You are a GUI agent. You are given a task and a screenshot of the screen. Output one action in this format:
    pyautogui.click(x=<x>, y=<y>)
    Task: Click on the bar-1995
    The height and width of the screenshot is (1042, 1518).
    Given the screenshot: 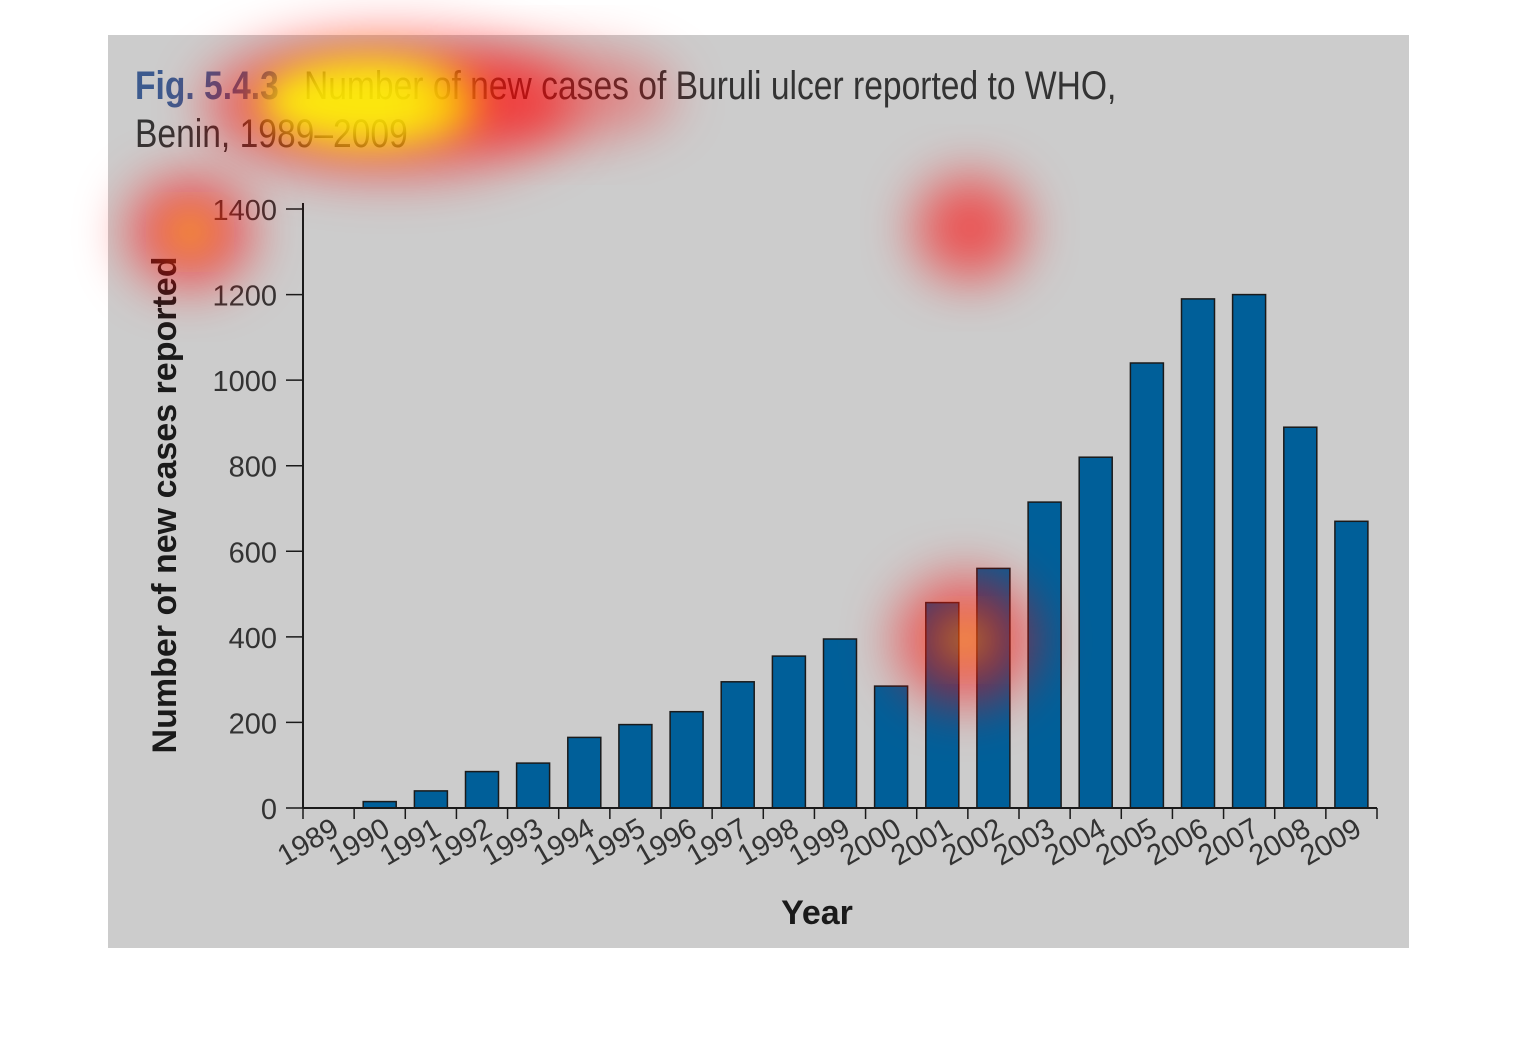 What is the action you would take?
    pyautogui.click(x=635, y=766)
    